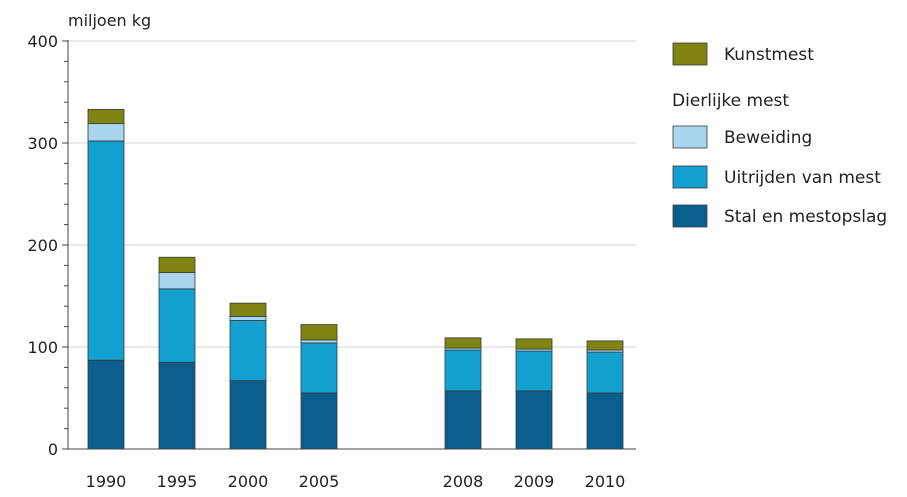 Image resolution: width=907 pixels, height=497 pixels. I want to click on legend-swatch-stal-en-mestopslag, so click(690, 216).